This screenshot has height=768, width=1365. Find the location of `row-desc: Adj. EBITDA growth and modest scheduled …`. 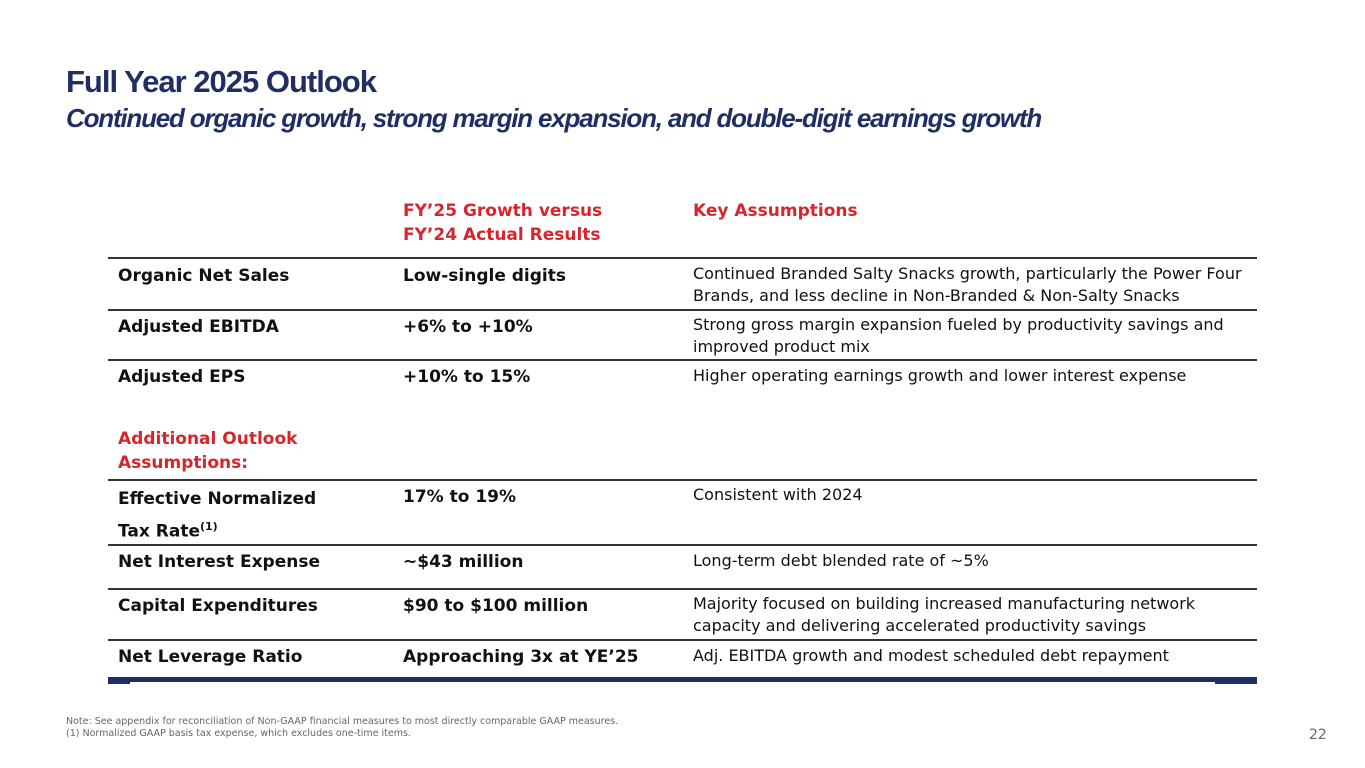

row-desc: Adj. EBITDA growth and modest scheduled … is located at coordinates (931, 655).